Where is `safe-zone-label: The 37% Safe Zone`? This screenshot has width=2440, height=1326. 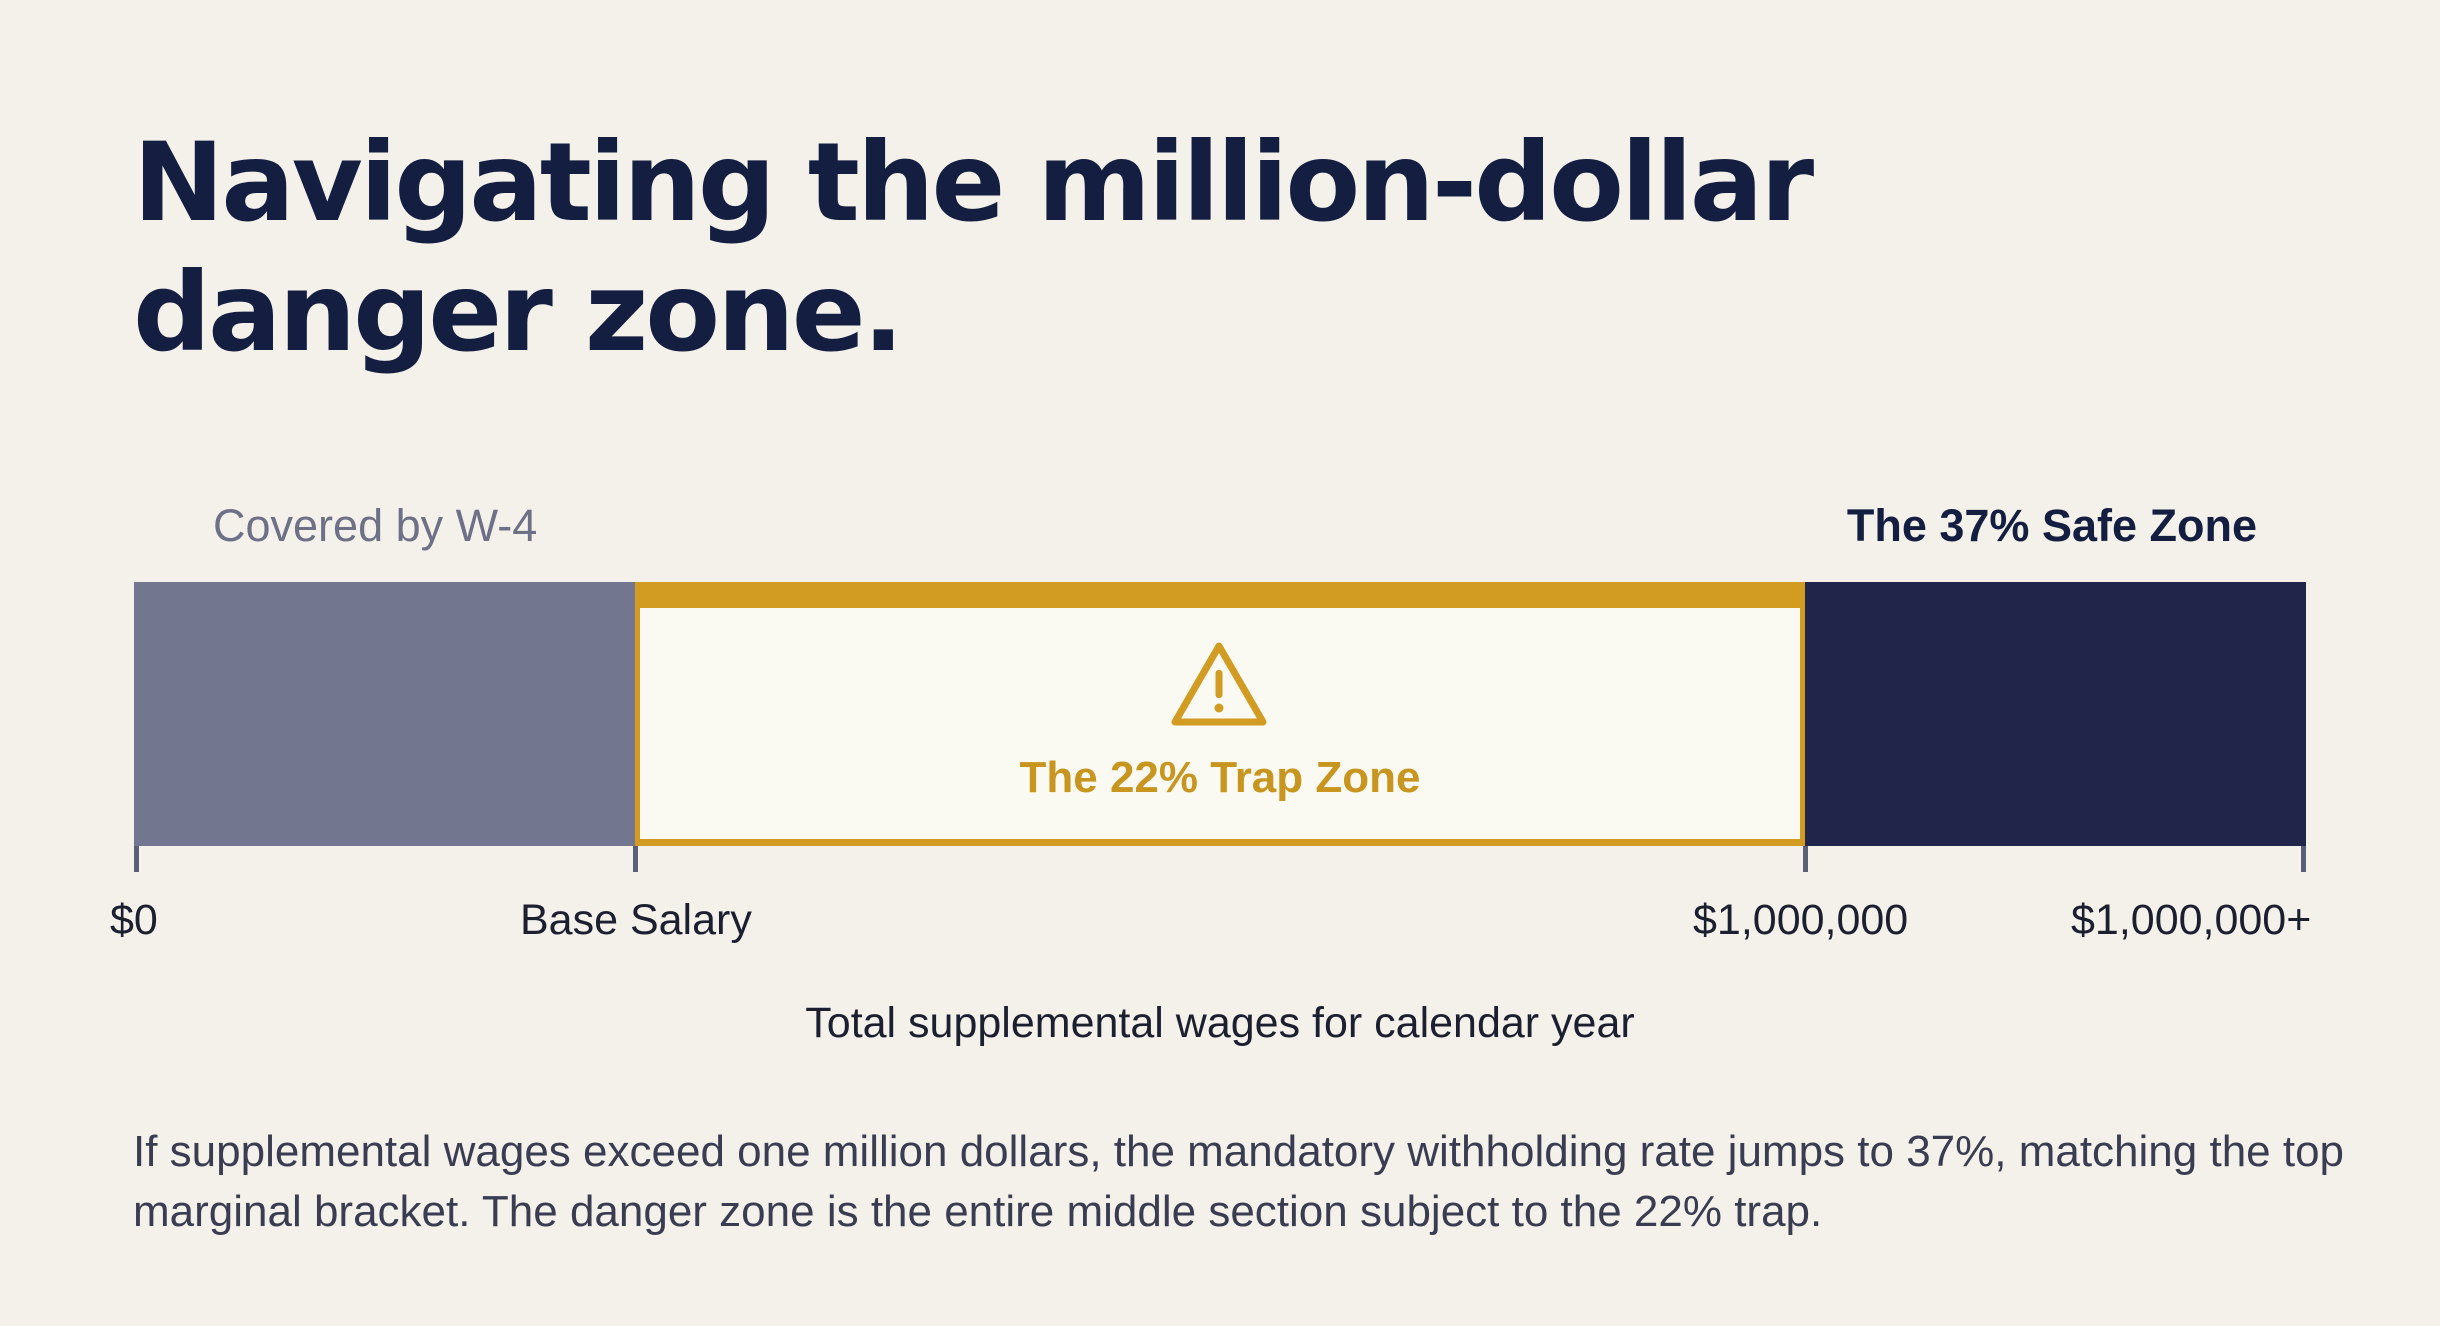 safe-zone-label: The 37% Safe Zone is located at coordinates (2051, 525).